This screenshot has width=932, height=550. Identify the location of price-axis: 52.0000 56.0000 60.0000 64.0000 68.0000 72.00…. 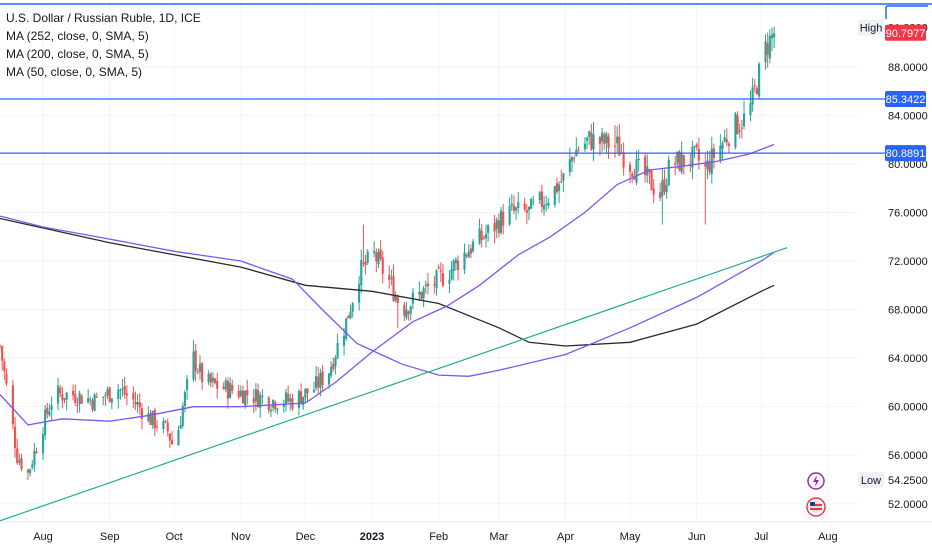
(908, 286).